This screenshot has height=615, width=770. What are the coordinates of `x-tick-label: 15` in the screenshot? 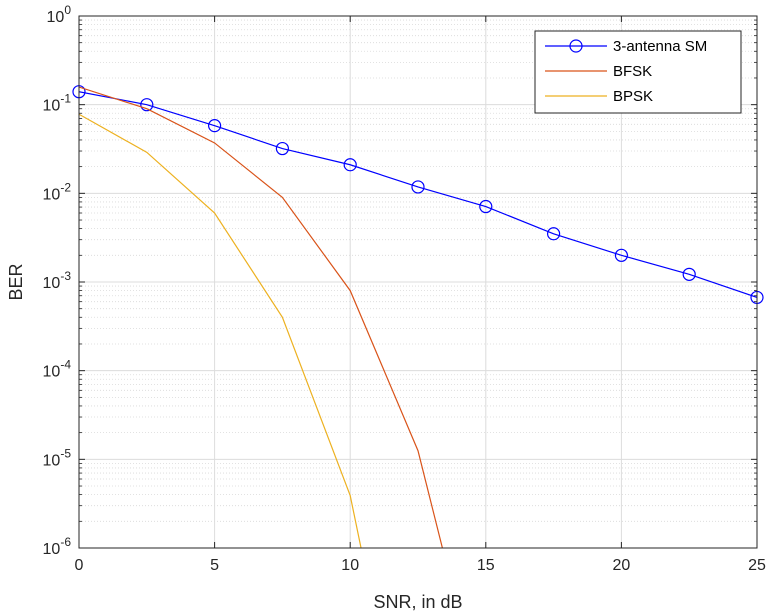 It's located at (486, 565).